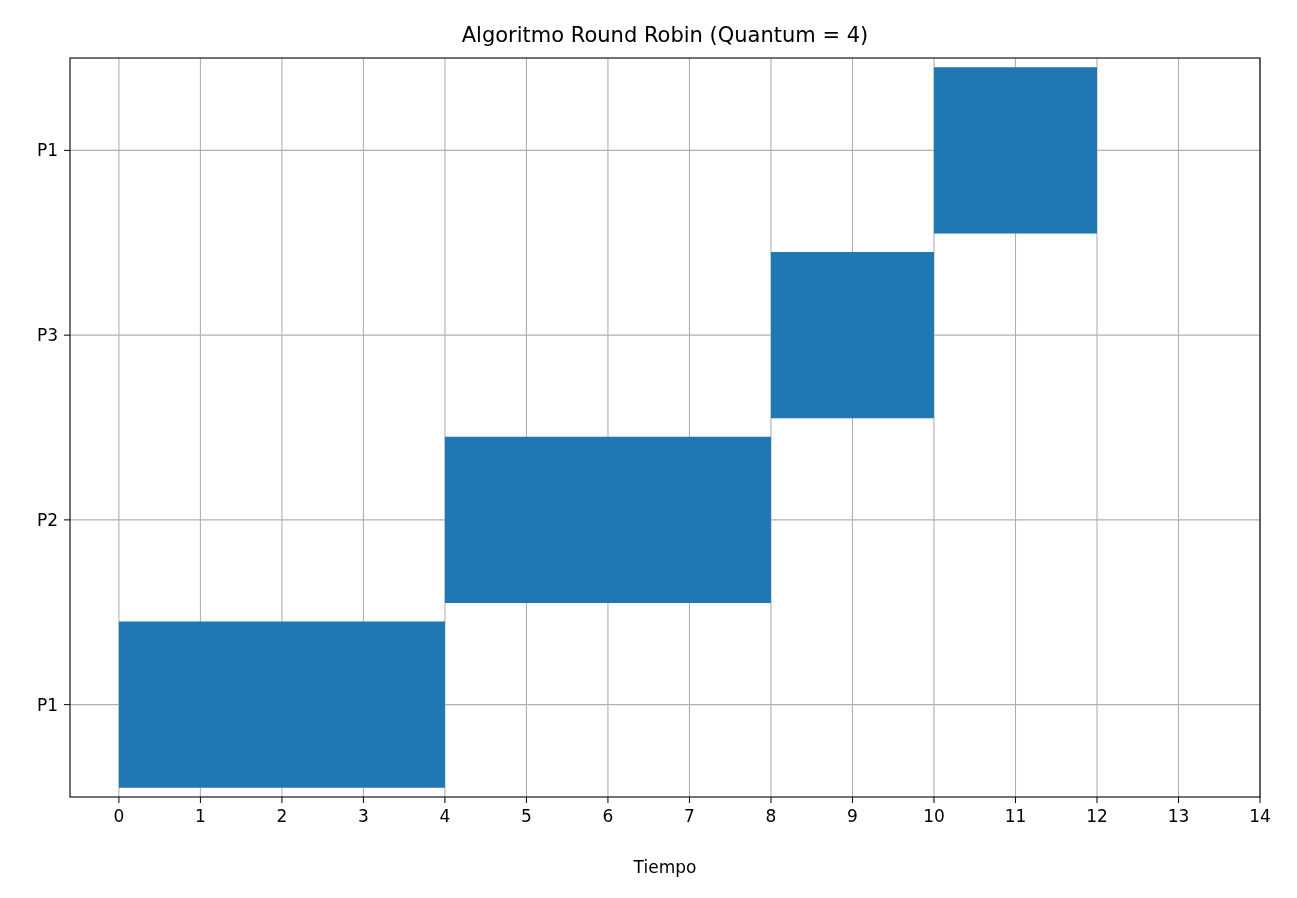 The image size is (1297, 898). I want to click on x-tick-label: 12, so click(1097, 816).